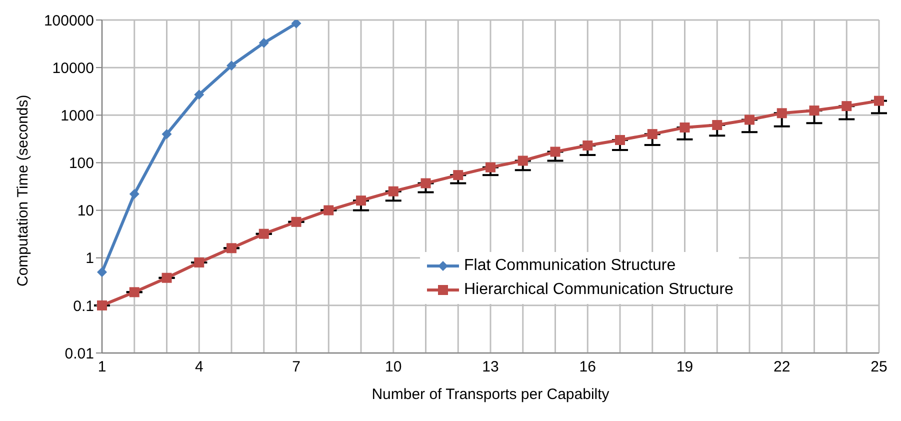  Describe the element at coordinates (73, 68) in the screenshot. I see `y-tick-label: 10000` at that location.